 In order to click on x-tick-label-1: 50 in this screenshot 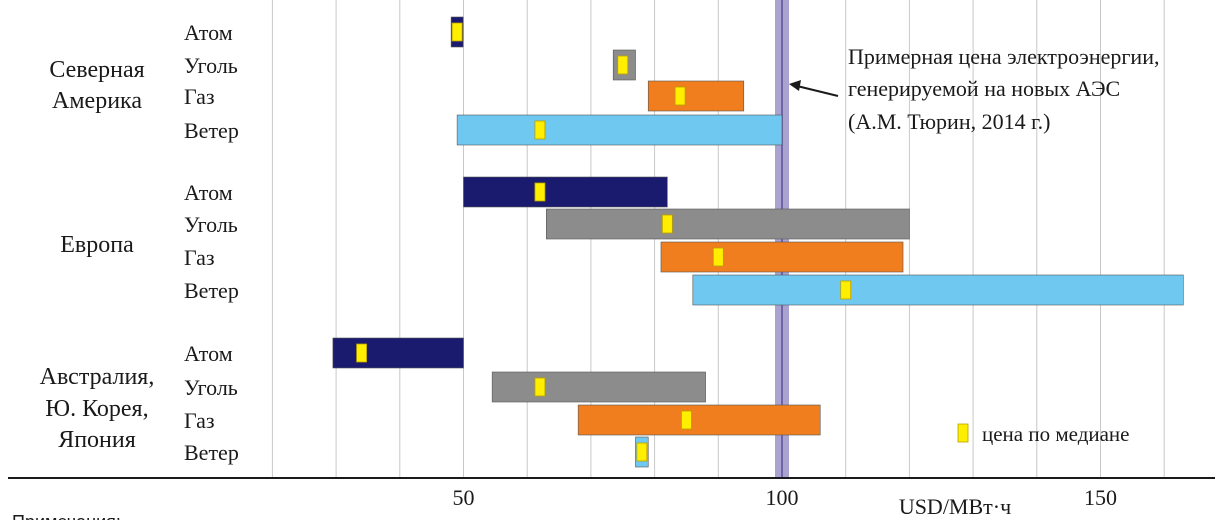, I will do `click(464, 497)`.